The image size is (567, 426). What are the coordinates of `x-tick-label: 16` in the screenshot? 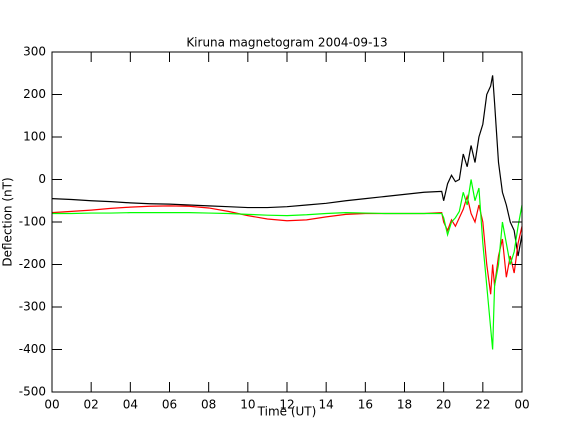 It's located at (365, 405).